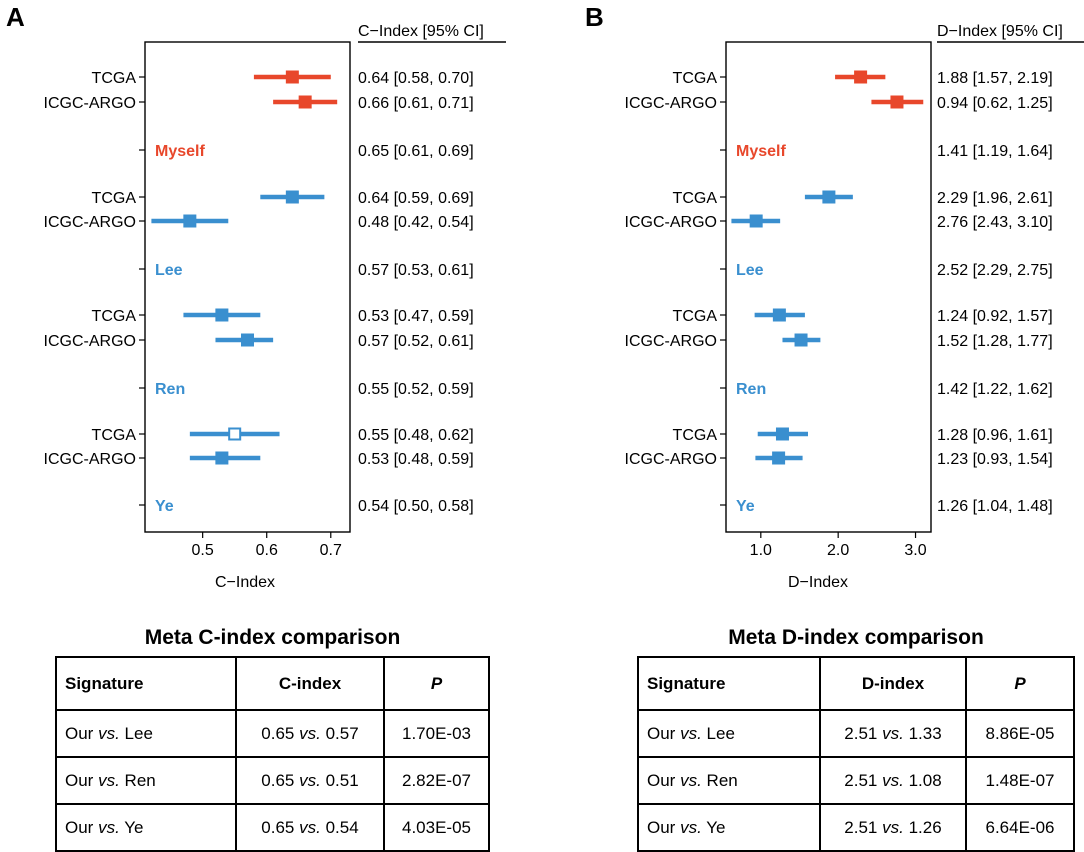 This screenshot has width=1084, height=852. Describe the element at coordinates (1000, 31) in the screenshot. I see `ci-column-header: D−Index [95% CI]` at that location.